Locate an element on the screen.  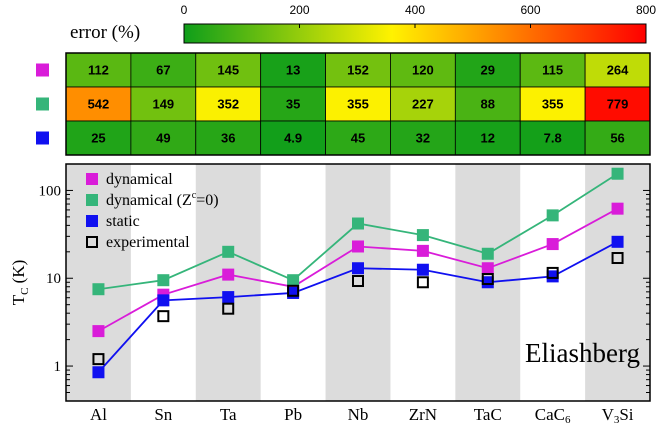
y-tick-label: 100 is located at coordinates (50, 191).